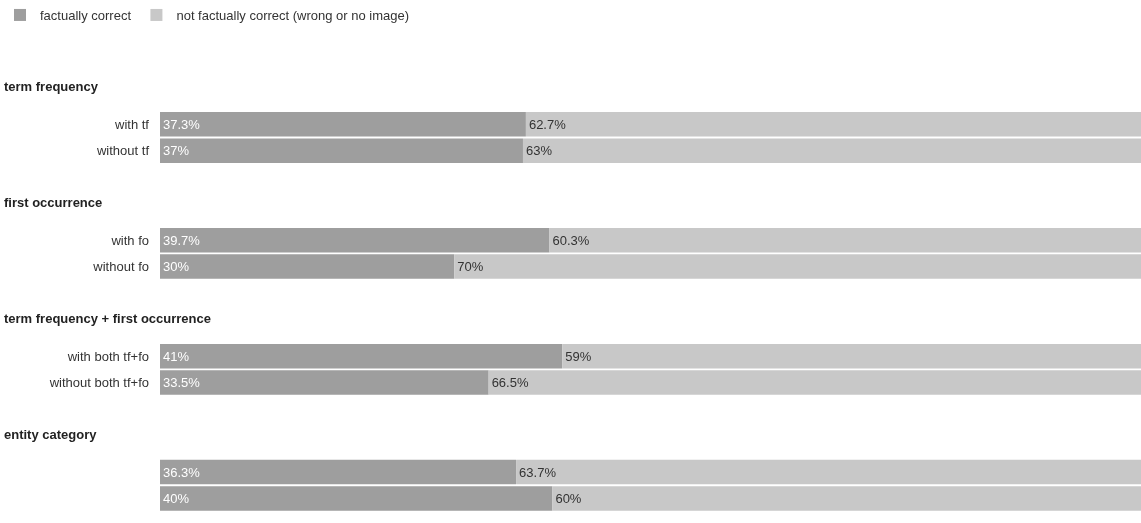 This screenshot has width=1141, height=523. What do you see at coordinates (182, 472) in the screenshot?
I see `data-label: 36.3%` at bounding box center [182, 472].